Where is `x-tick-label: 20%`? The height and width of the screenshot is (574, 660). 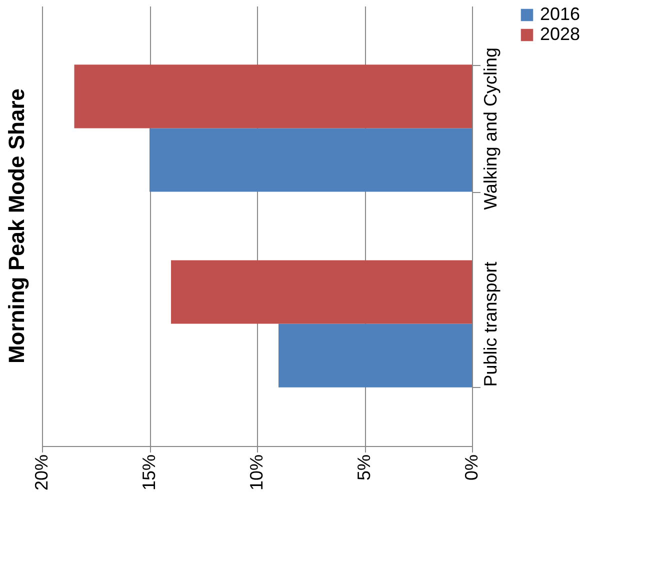 x-tick-label: 20% is located at coordinates (42, 472).